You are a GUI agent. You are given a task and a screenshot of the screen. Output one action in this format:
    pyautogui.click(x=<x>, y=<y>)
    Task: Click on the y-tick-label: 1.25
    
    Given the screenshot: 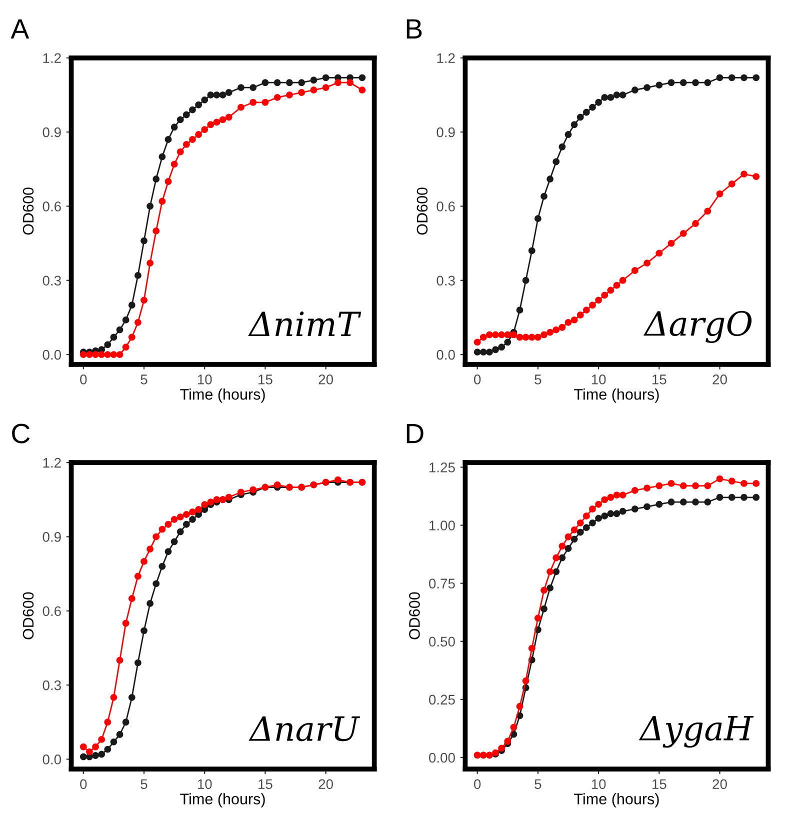 What is the action you would take?
    pyautogui.click(x=442, y=467)
    